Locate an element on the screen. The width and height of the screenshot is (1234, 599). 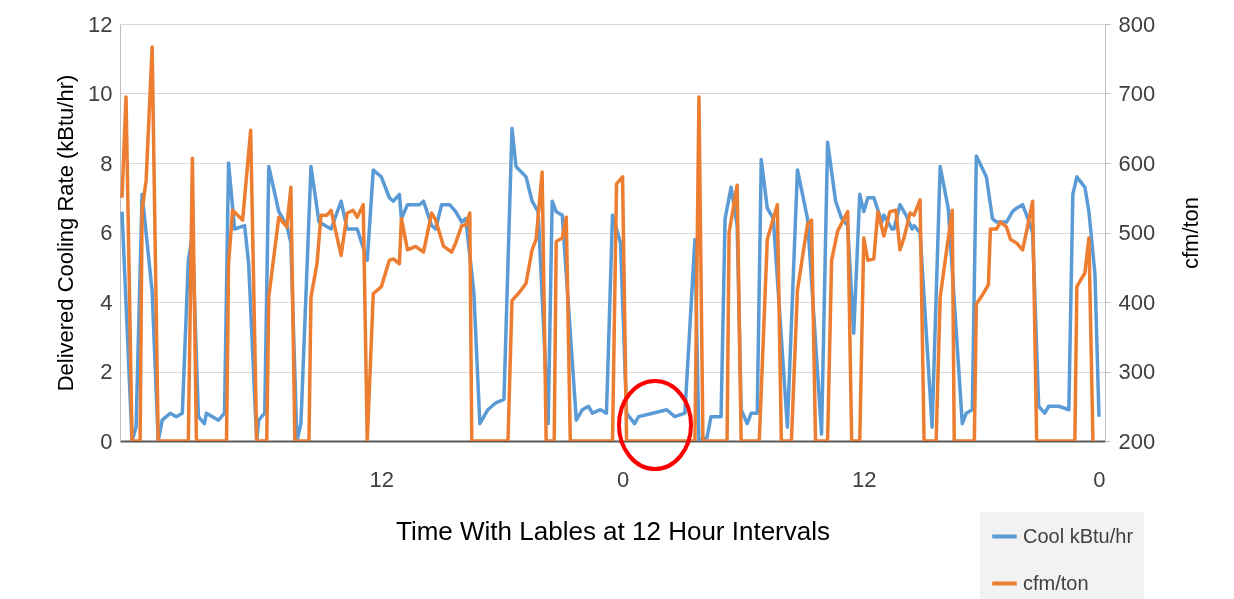
y2-tick-label: 400 is located at coordinates (1137, 302).